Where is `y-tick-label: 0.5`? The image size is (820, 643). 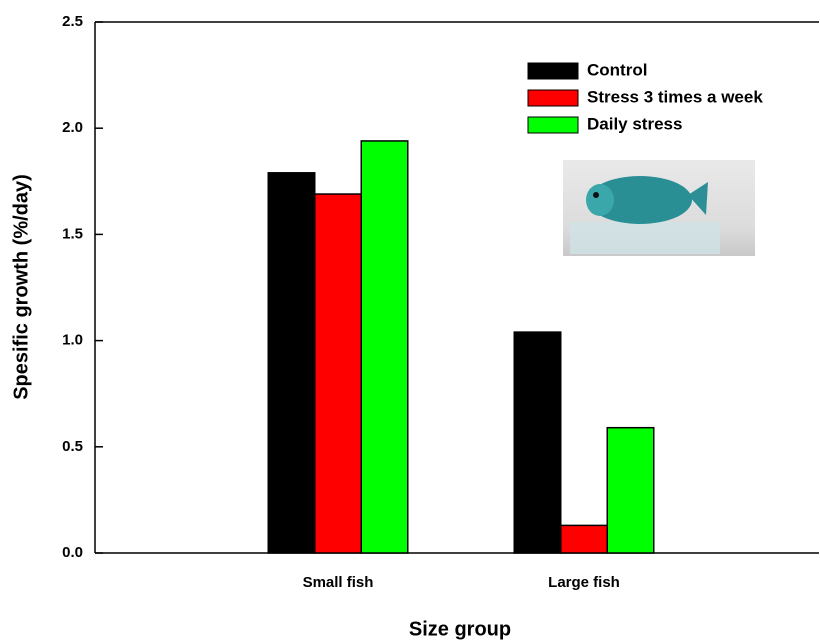
y-tick-label: 0.5 is located at coordinates (72, 446).